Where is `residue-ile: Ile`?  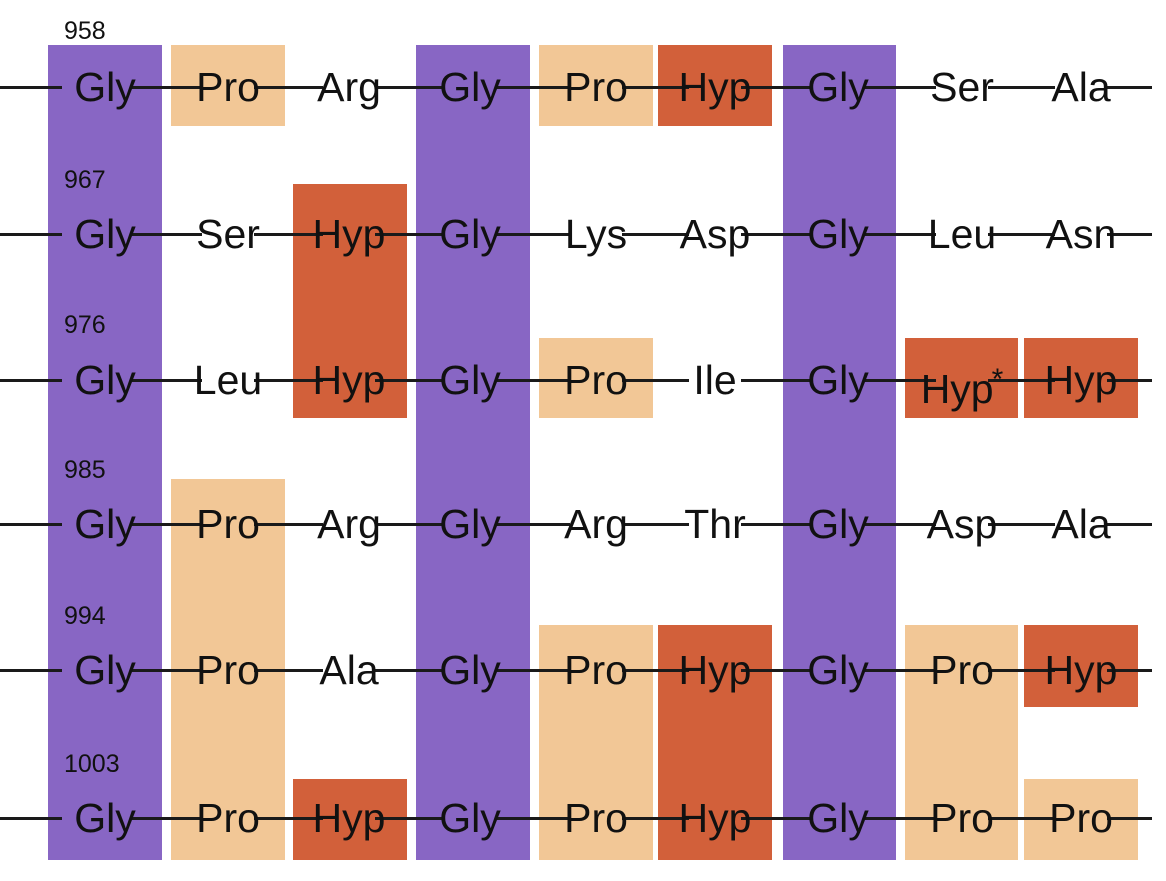
residue-ile: Ile is located at coordinates (715, 380).